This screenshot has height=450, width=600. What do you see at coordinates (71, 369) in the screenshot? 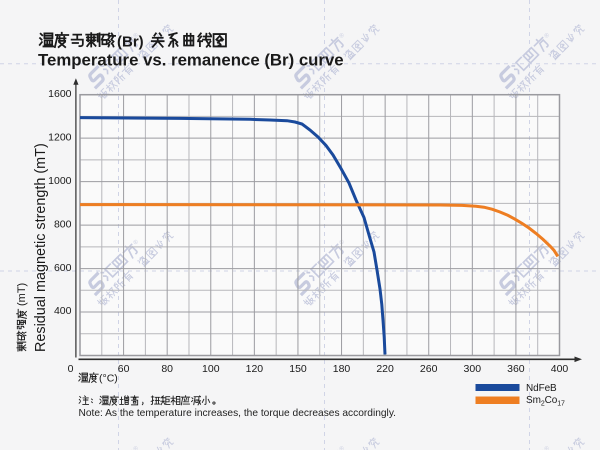
I see `svg-text: 0` at bounding box center [71, 369].